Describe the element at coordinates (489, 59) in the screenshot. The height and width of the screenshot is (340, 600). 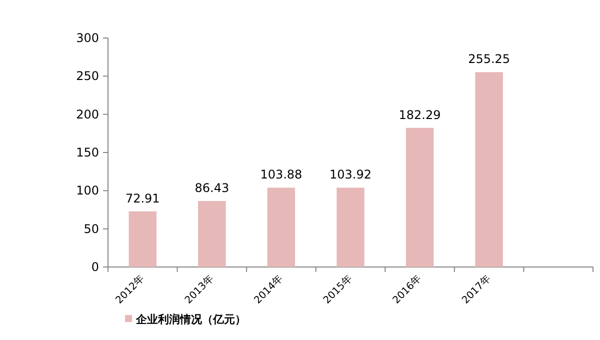
I see `data-label: 255.25` at that location.